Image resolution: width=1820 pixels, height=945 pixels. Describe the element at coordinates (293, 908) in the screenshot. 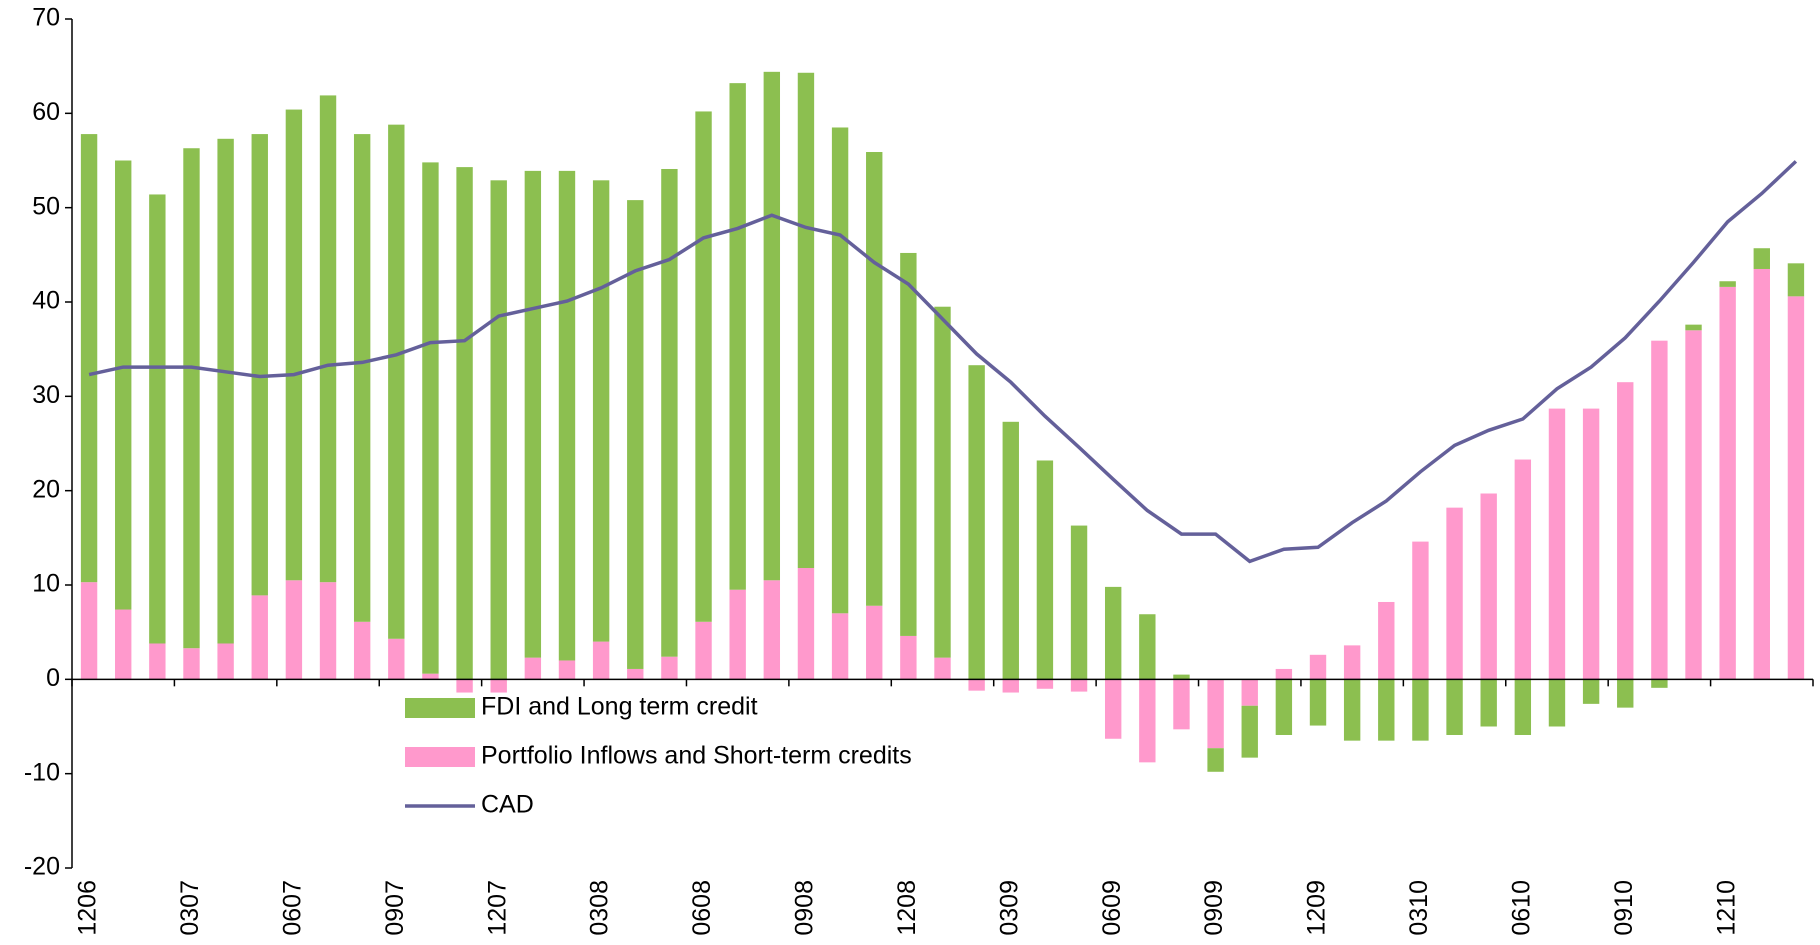

I see `x-tick-label: 0607` at that location.